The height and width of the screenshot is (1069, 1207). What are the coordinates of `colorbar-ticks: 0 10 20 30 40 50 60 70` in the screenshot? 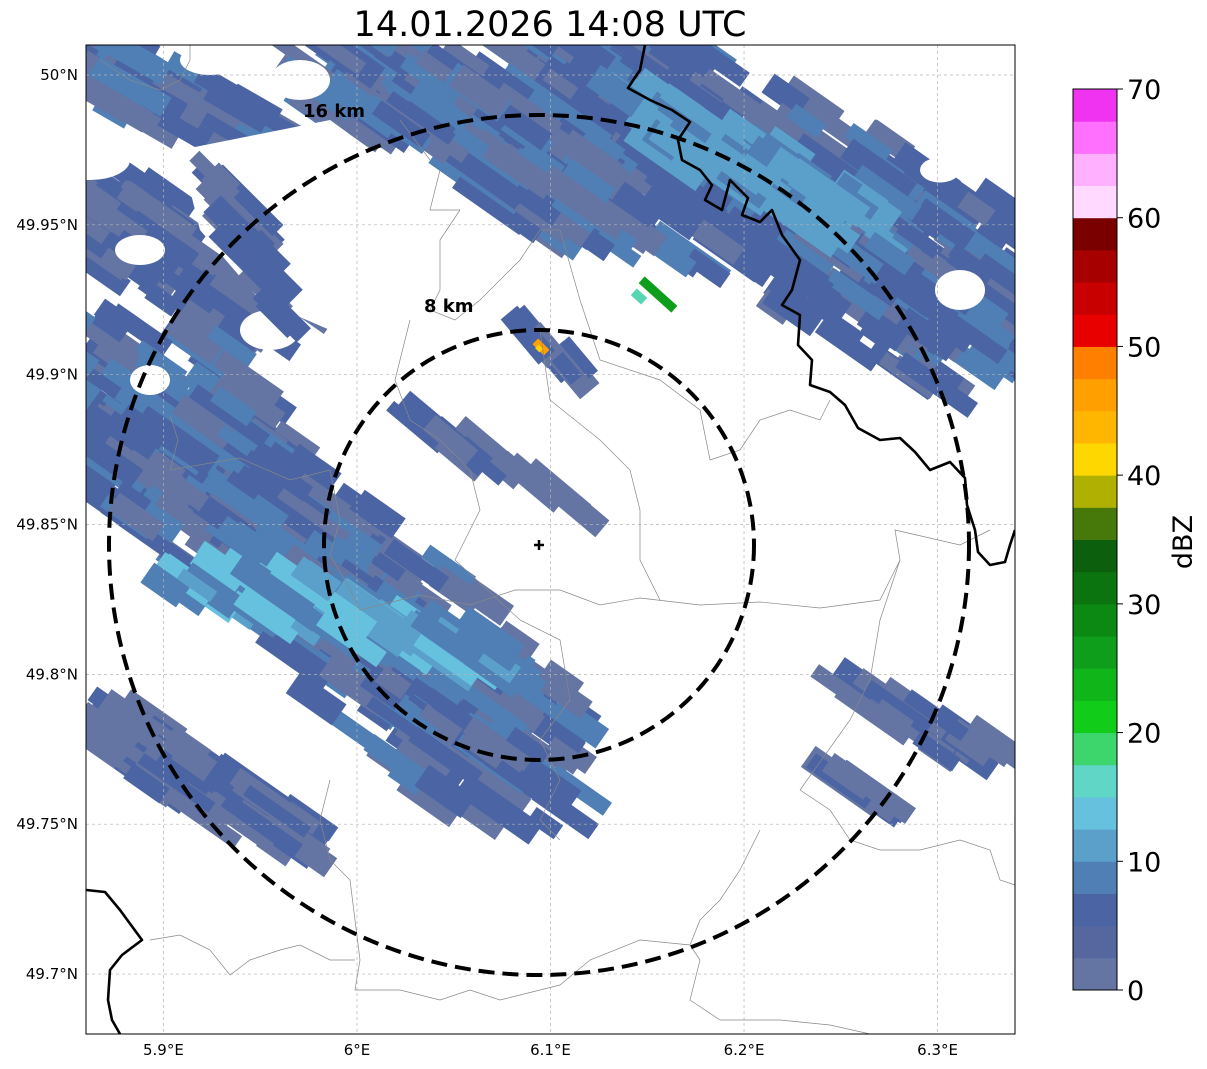 It's located at (1139, 541).